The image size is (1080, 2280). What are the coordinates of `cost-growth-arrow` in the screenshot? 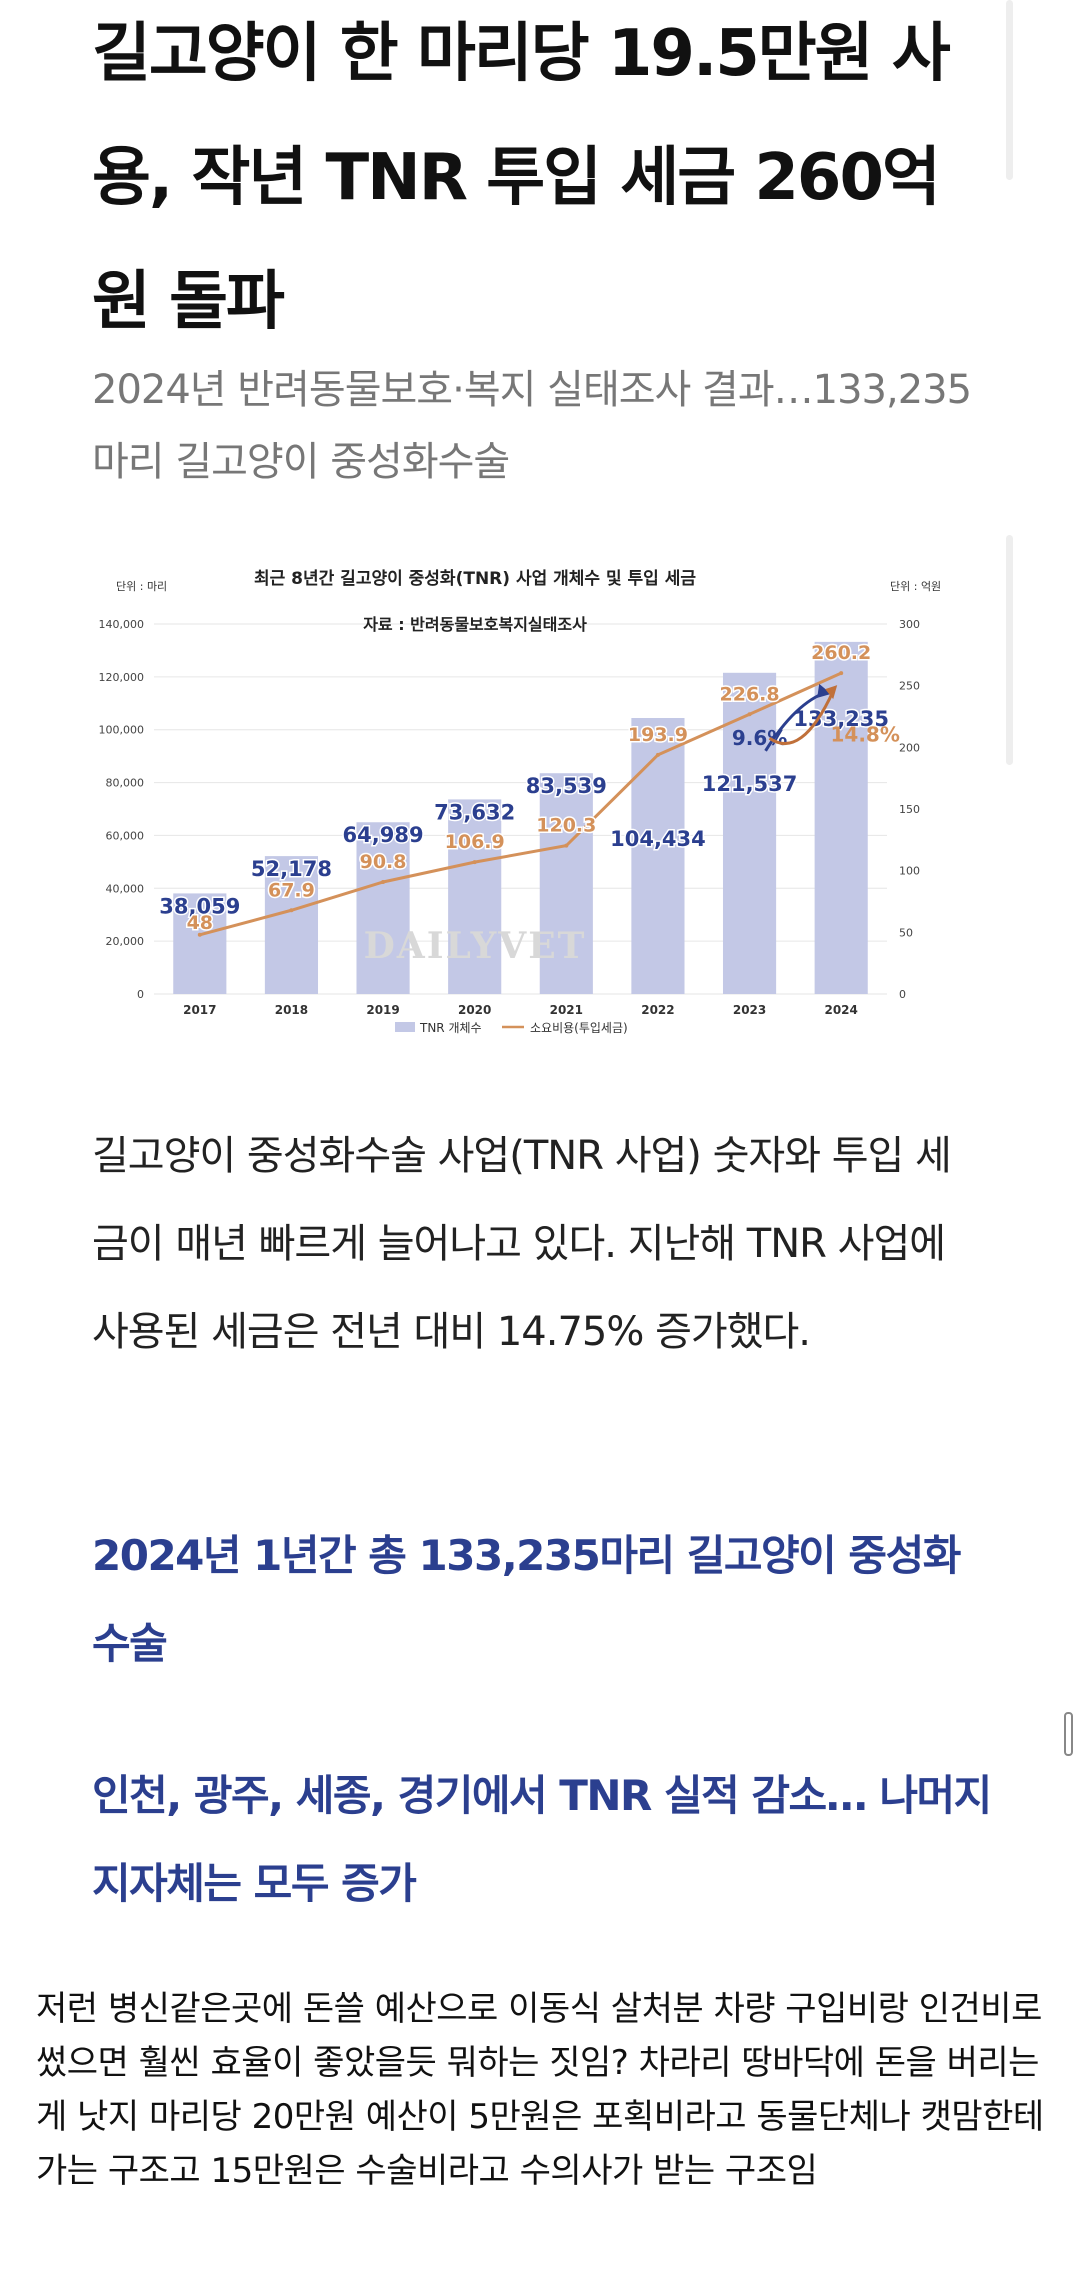 It's located at (801, 717).